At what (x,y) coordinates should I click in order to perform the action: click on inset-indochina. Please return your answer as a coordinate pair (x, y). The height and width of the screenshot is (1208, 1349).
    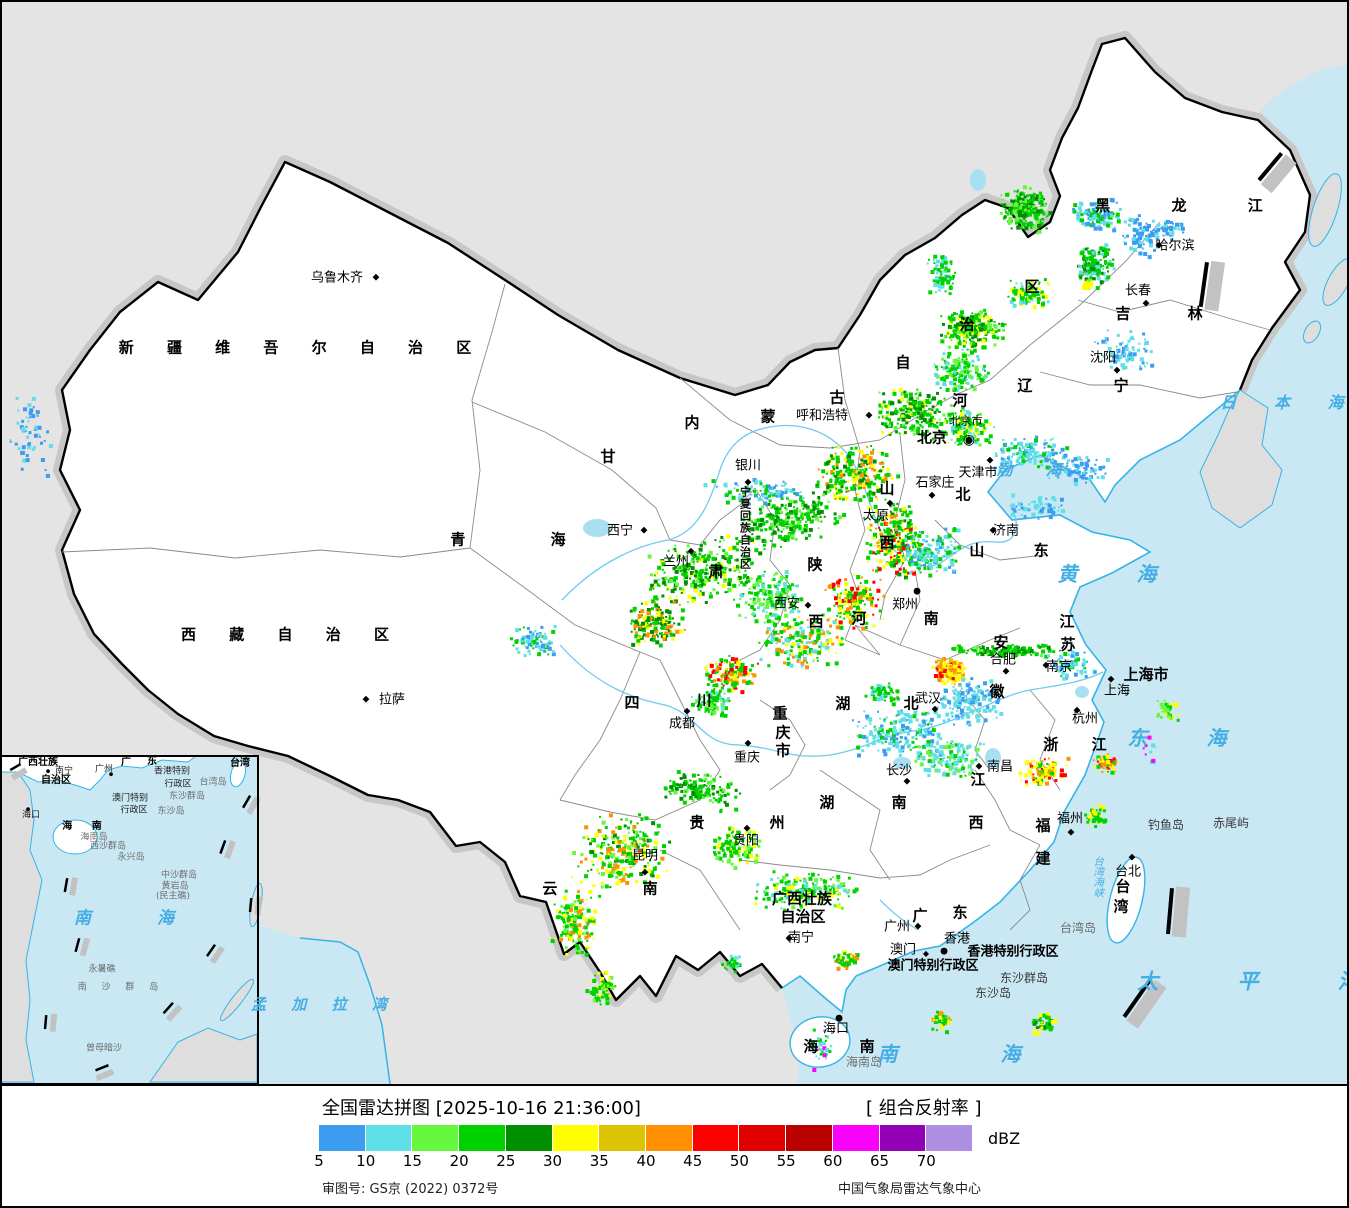
    Looking at the image, I should click on (21, 927).